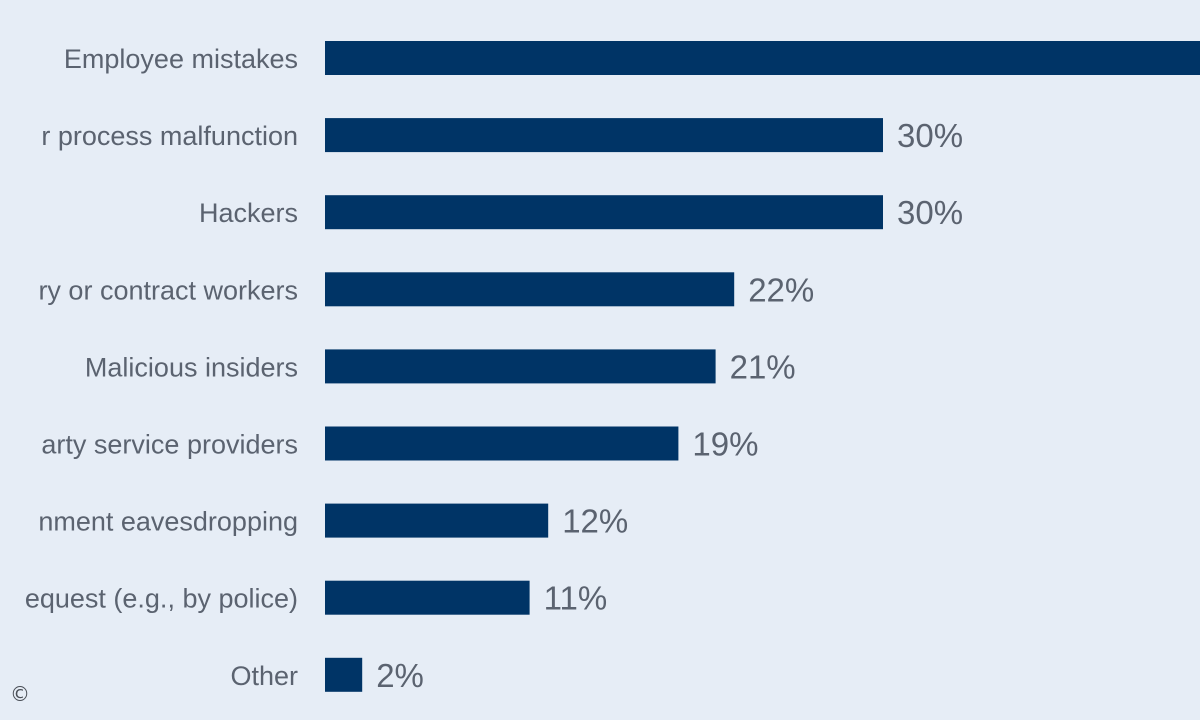  Describe the element at coordinates (763, 366) in the screenshot. I see `value-label: 21%` at that location.